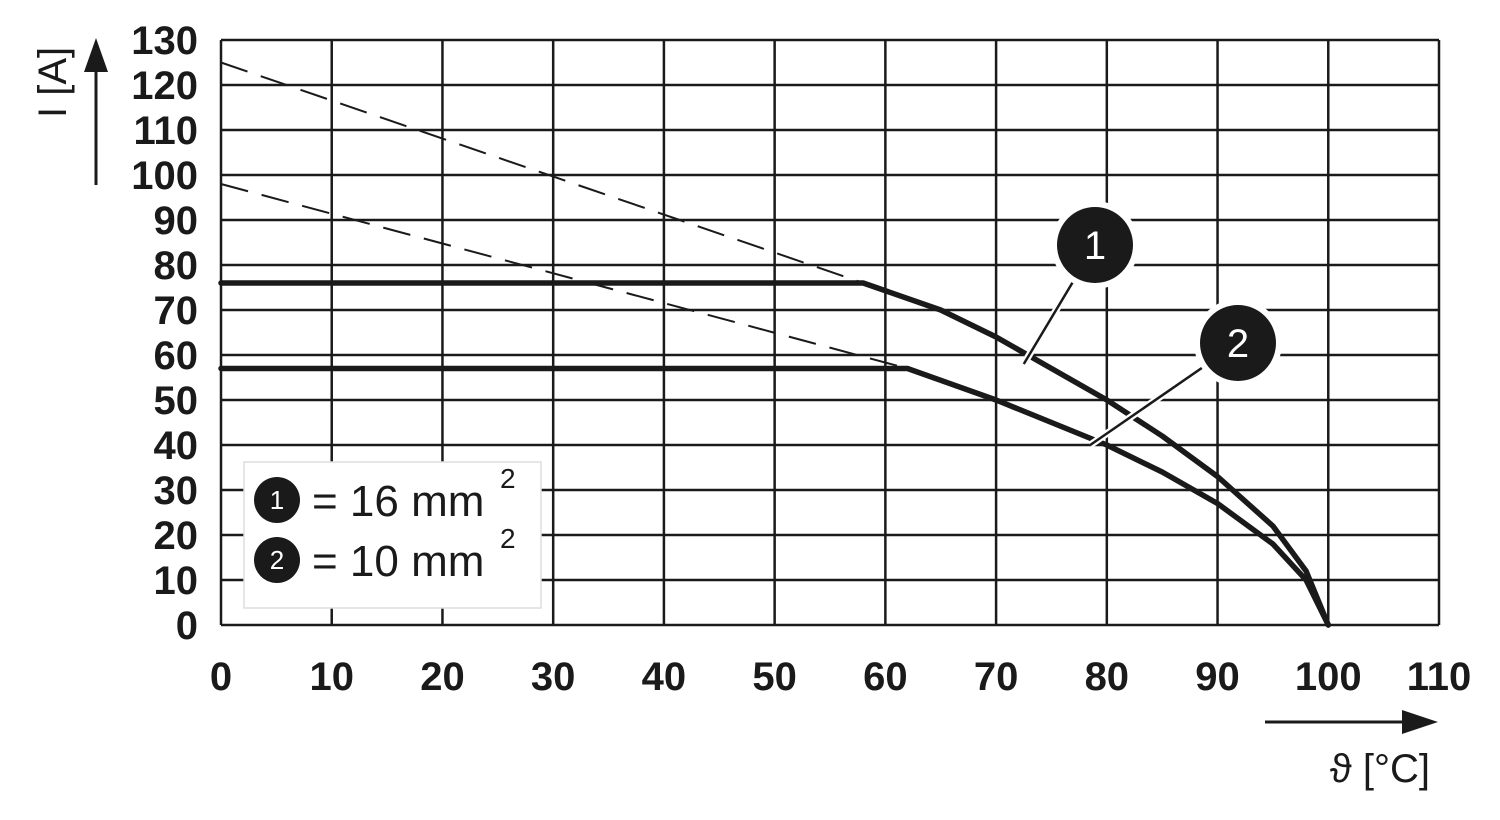 Image resolution: width=1500 pixels, height=820 pixels. Describe the element at coordinates (176, 536) in the screenshot. I see `y-tick-label: 20` at that location.